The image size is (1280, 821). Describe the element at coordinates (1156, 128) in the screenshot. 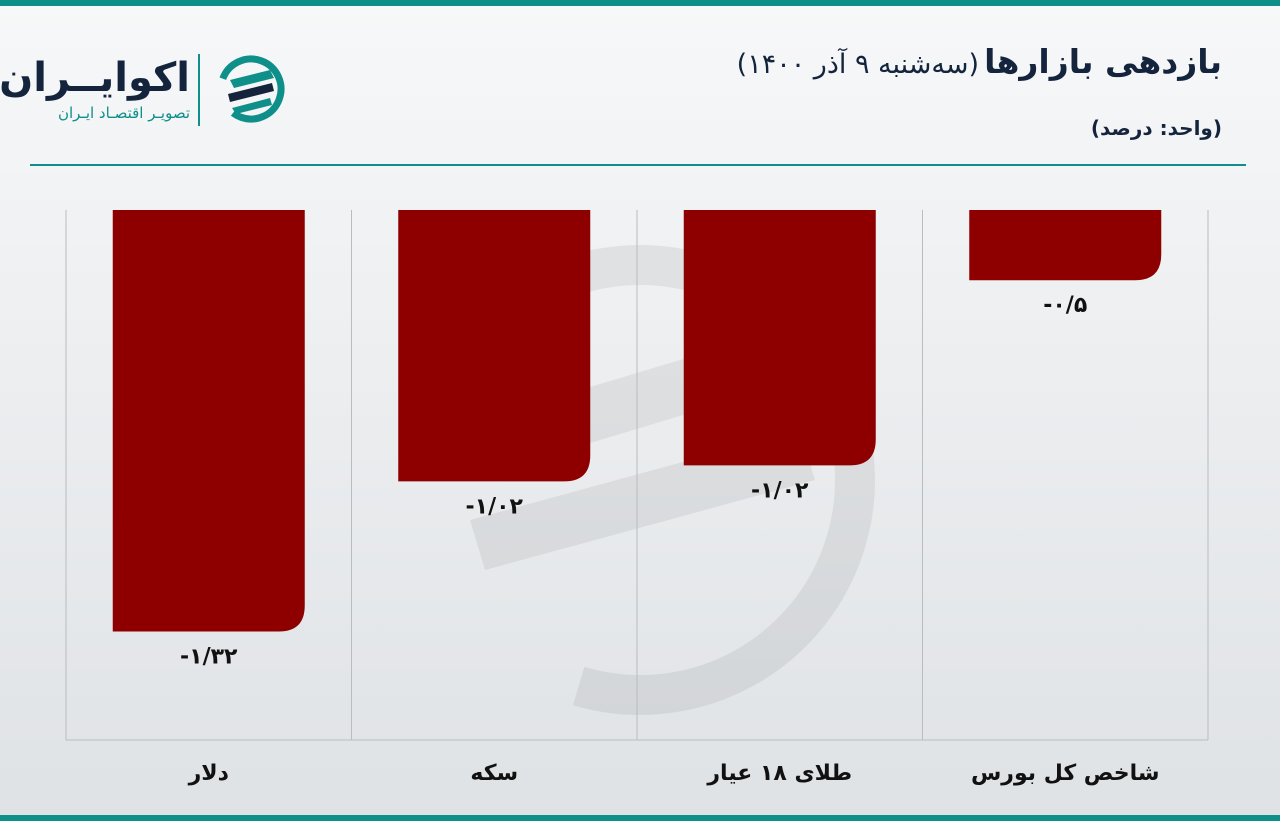

I see `unit-label: (واحد: درصد)` at that location.